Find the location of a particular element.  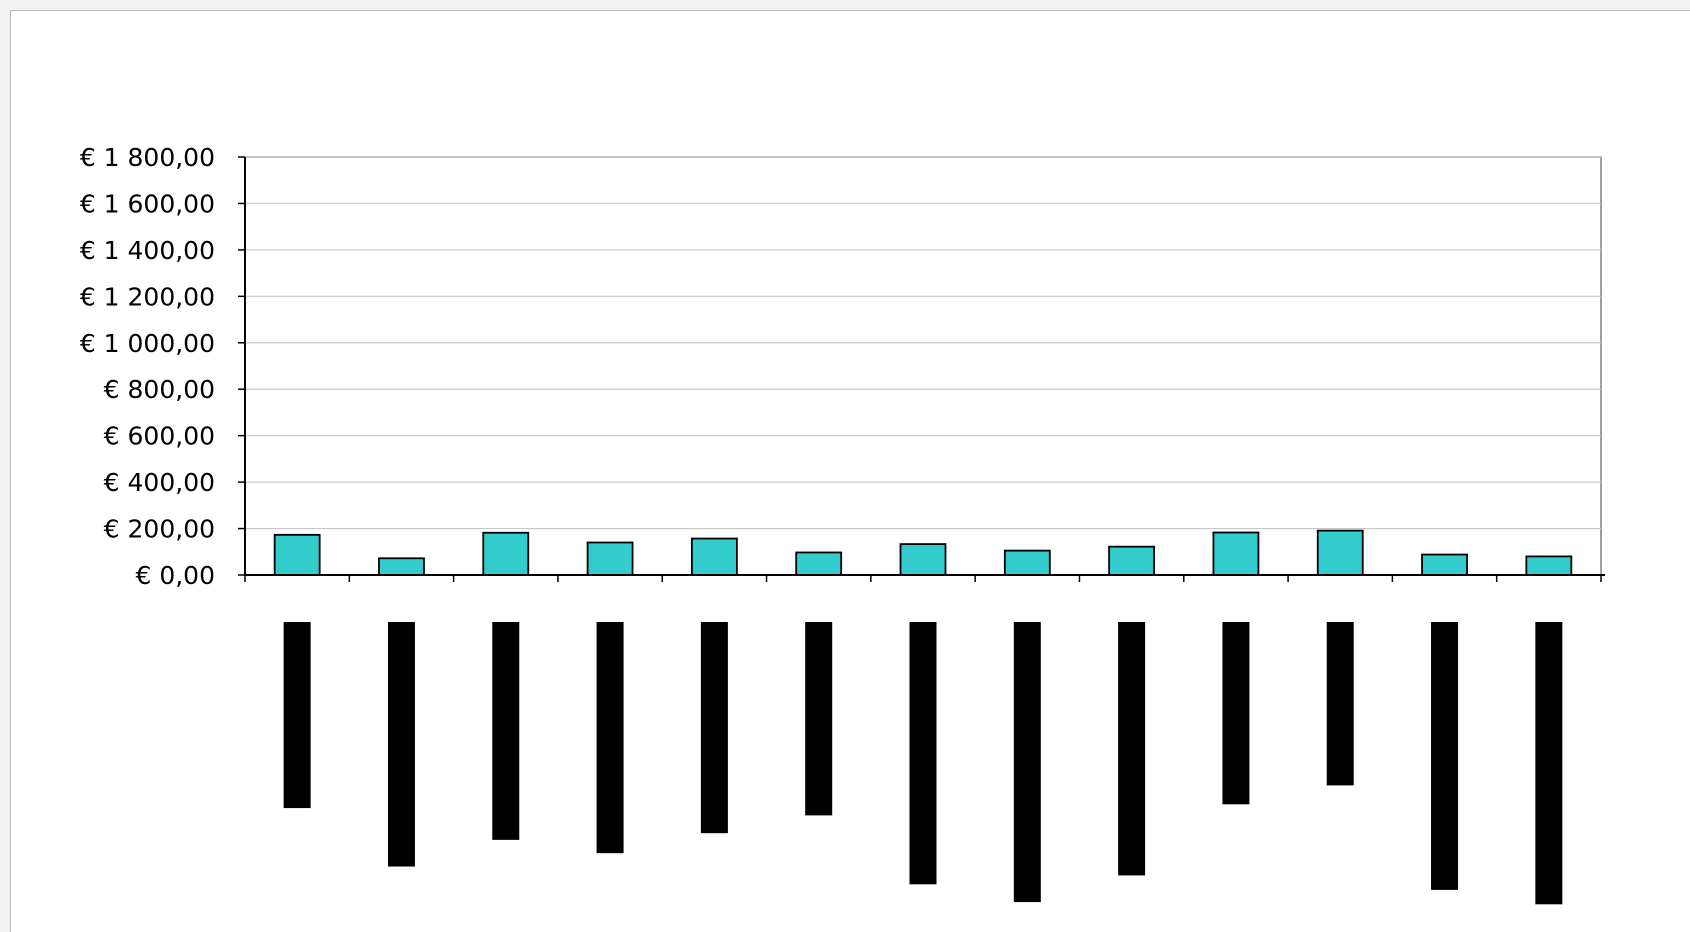

y-tick-label: € 0,00 is located at coordinates (175, 575).